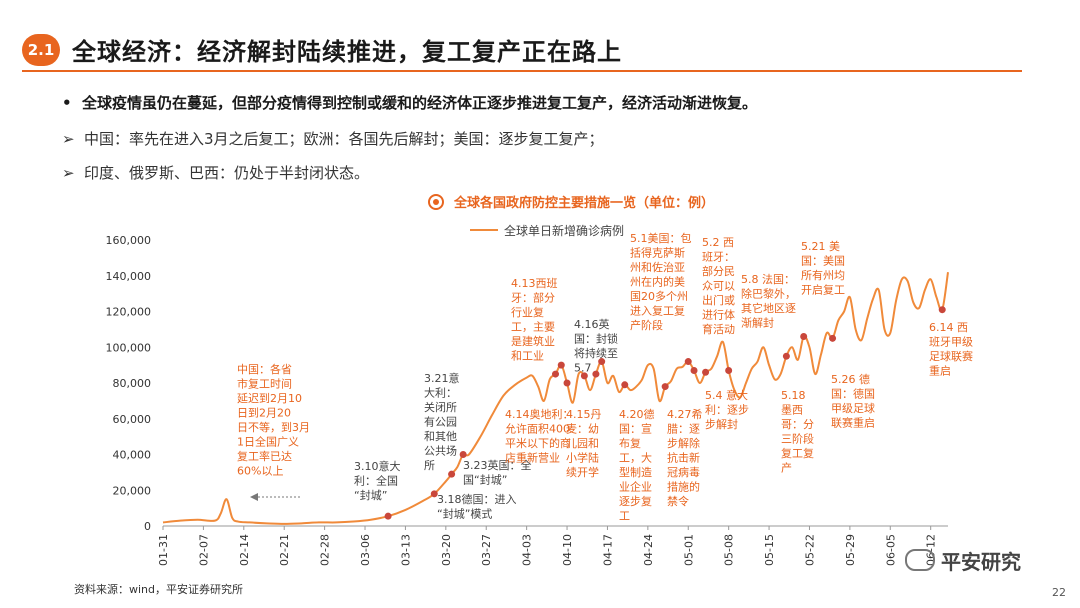 This screenshot has height=608, width=1080. What do you see at coordinates (365, 550) in the screenshot?
I see `x-tick-label: 03-06` at bounding box center [365, 550].